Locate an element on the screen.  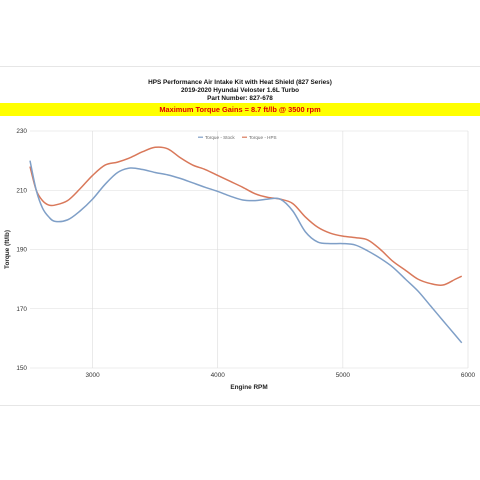
y-tick-label: 170 is located at coordinates (21, 309).